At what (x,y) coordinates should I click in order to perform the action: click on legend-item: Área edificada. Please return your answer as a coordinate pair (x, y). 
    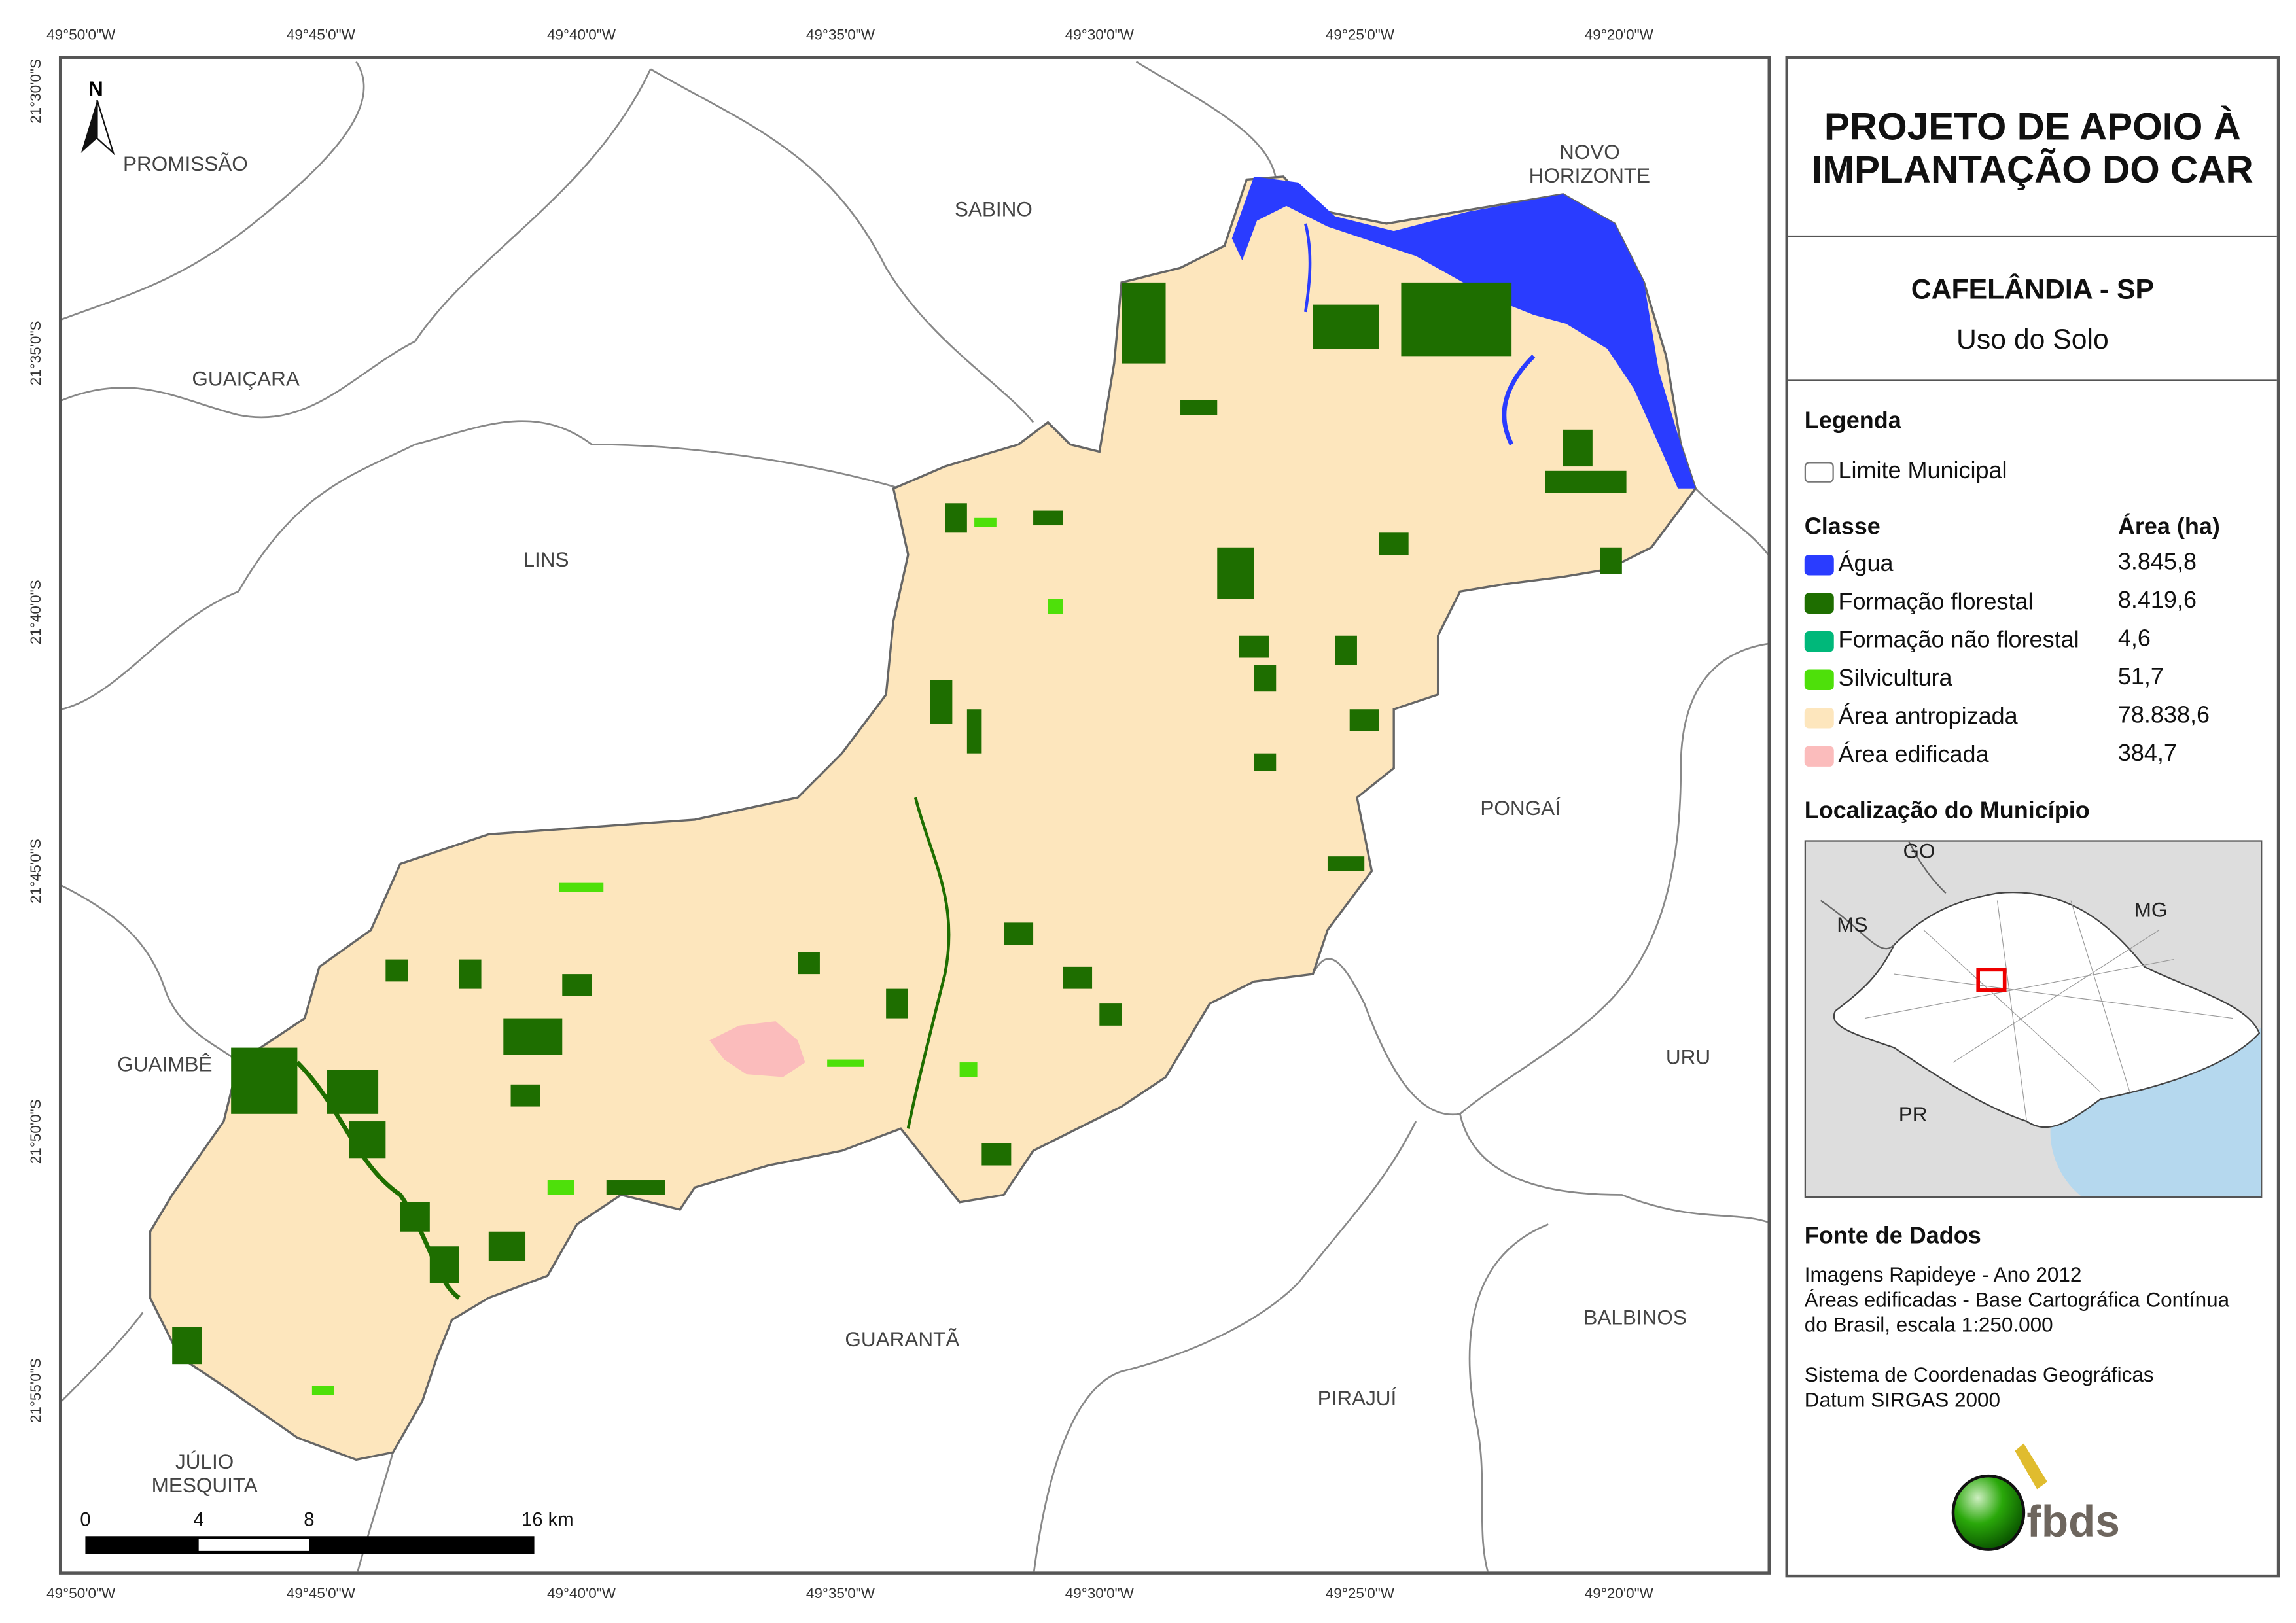
    Looking at the image, I should click on (1896, 756).